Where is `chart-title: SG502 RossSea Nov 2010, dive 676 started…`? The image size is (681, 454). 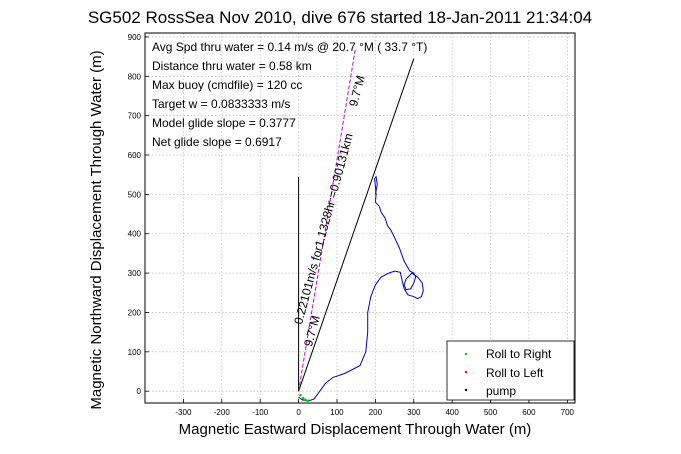 chart-title: SG502 RossSea Nov 2010, dive 676 started… is located at coordinates (340, 17).